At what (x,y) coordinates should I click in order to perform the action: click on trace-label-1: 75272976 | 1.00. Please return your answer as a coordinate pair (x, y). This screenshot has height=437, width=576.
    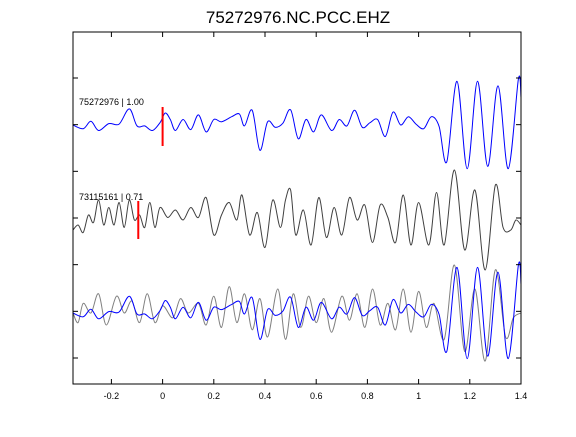
    Looking at the image, I should click on (111, 102).